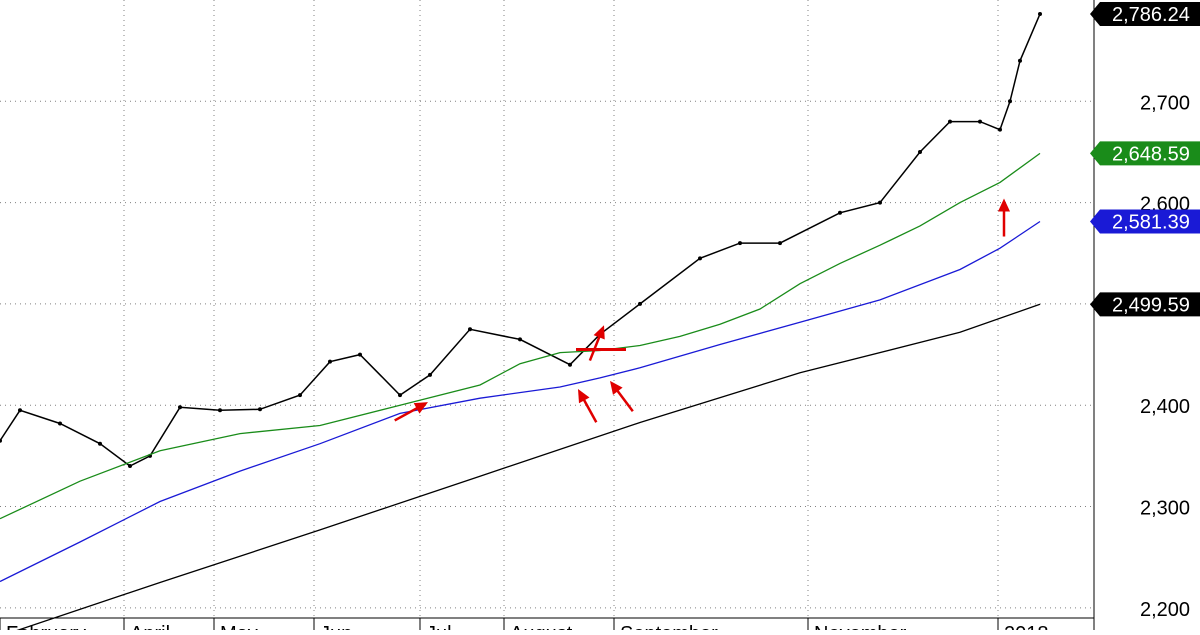  I want to click on y-tick-label: 2,400, so click(1165, 407).